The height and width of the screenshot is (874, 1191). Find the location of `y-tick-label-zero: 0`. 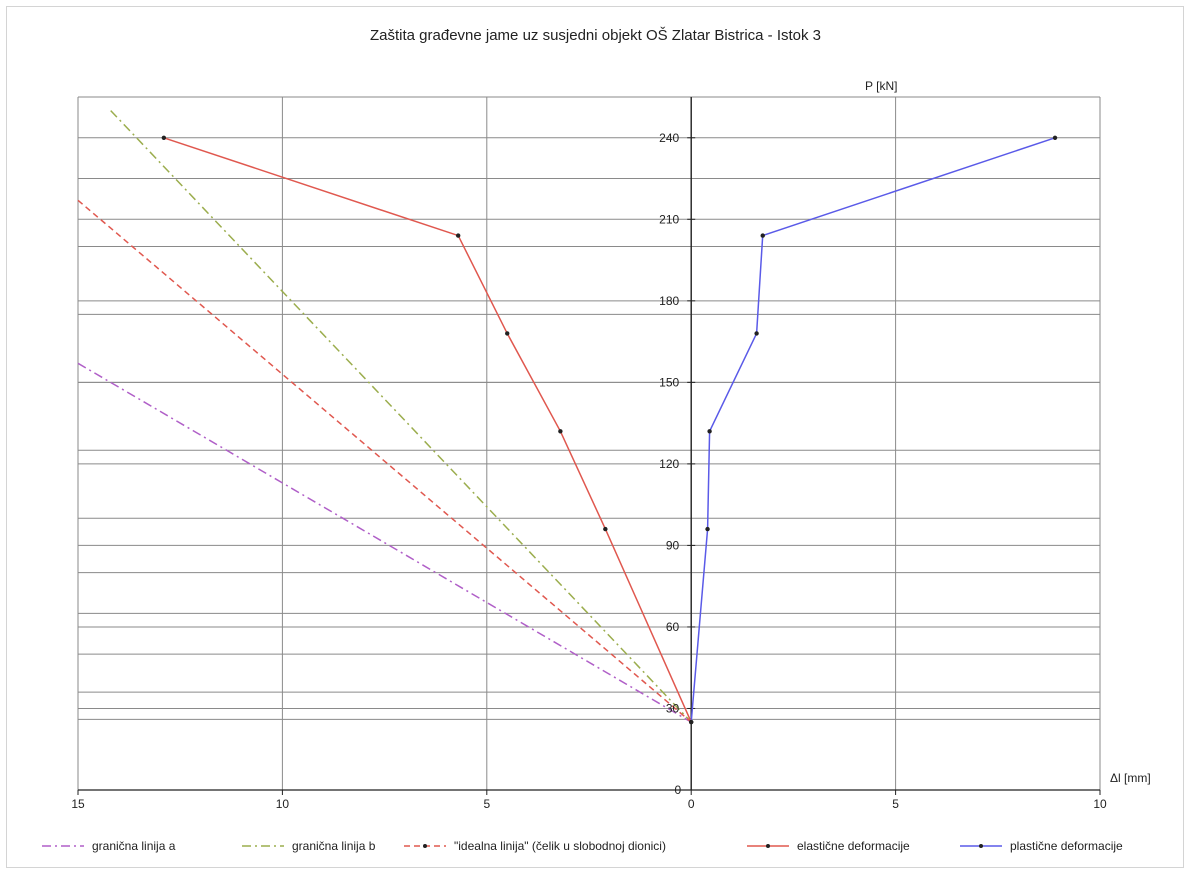

y-tick-label-zero: 0 is located at coordinates (678, 790).